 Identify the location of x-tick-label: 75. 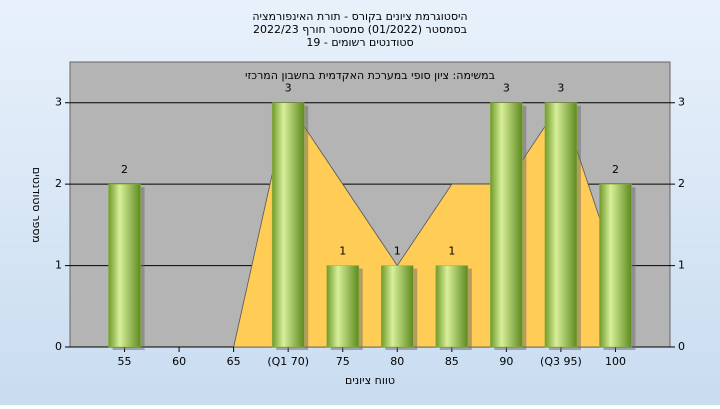
(343, 361).